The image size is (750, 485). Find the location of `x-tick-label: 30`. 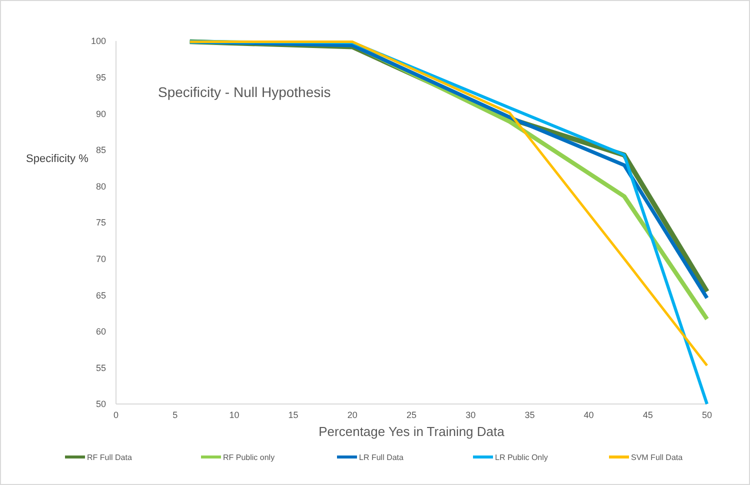

x-tick-label: 30 is located at coordinates (471, 415).